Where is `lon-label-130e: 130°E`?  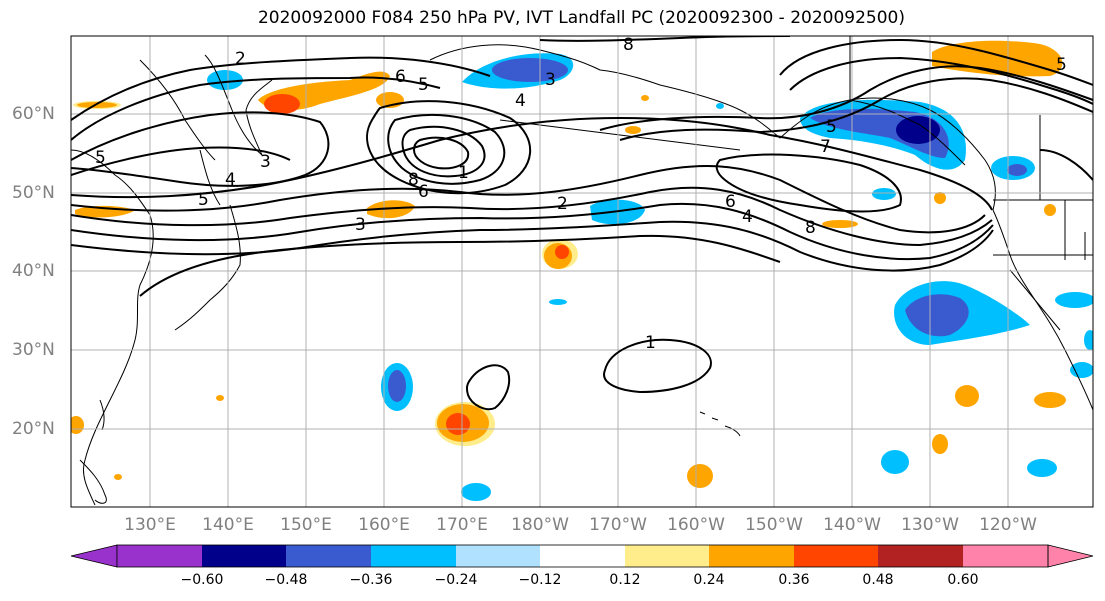
lon-label-130e: 130°E is located at coordinates (150, 525).